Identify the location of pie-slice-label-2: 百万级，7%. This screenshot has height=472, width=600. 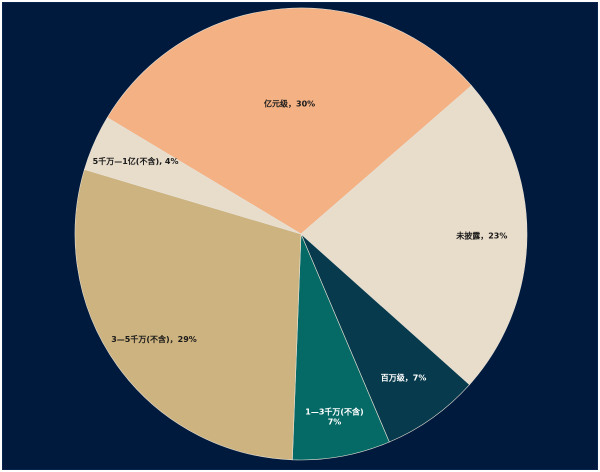
(404, 377).